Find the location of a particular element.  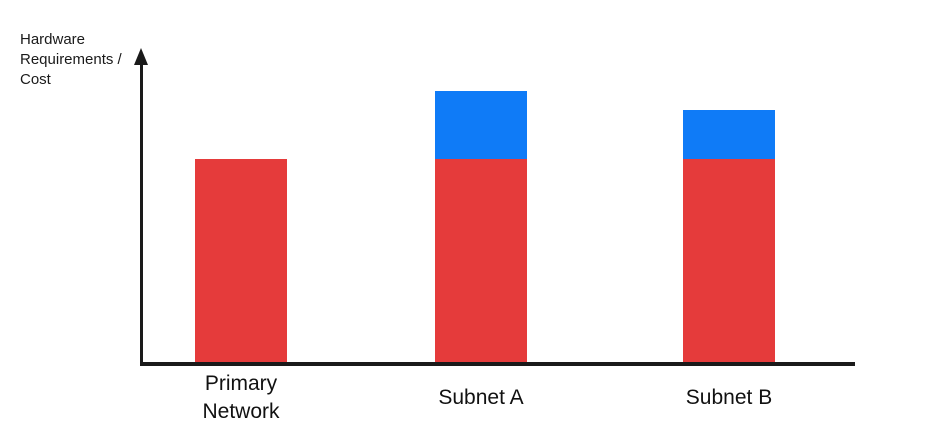

y-axis-arrow-icon is located at coordinates (141, 56).